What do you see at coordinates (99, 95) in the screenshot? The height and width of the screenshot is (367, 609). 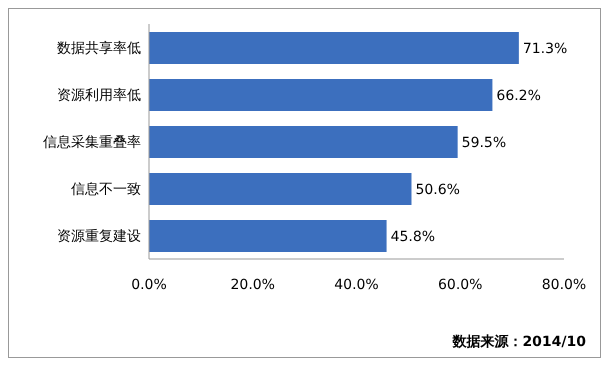 I see `y-tick-label: 资源利用率低` at bounding box center [99, 95].